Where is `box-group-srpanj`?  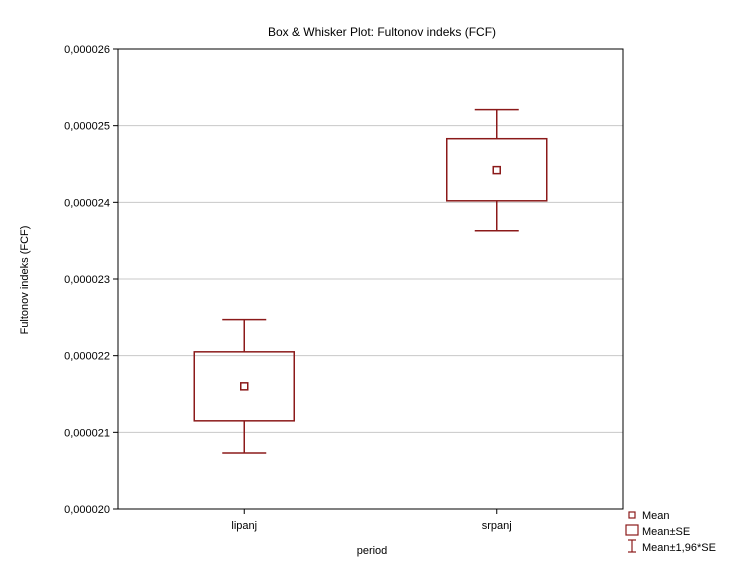
box-group-srpanj is located at coordinates (497, 170).